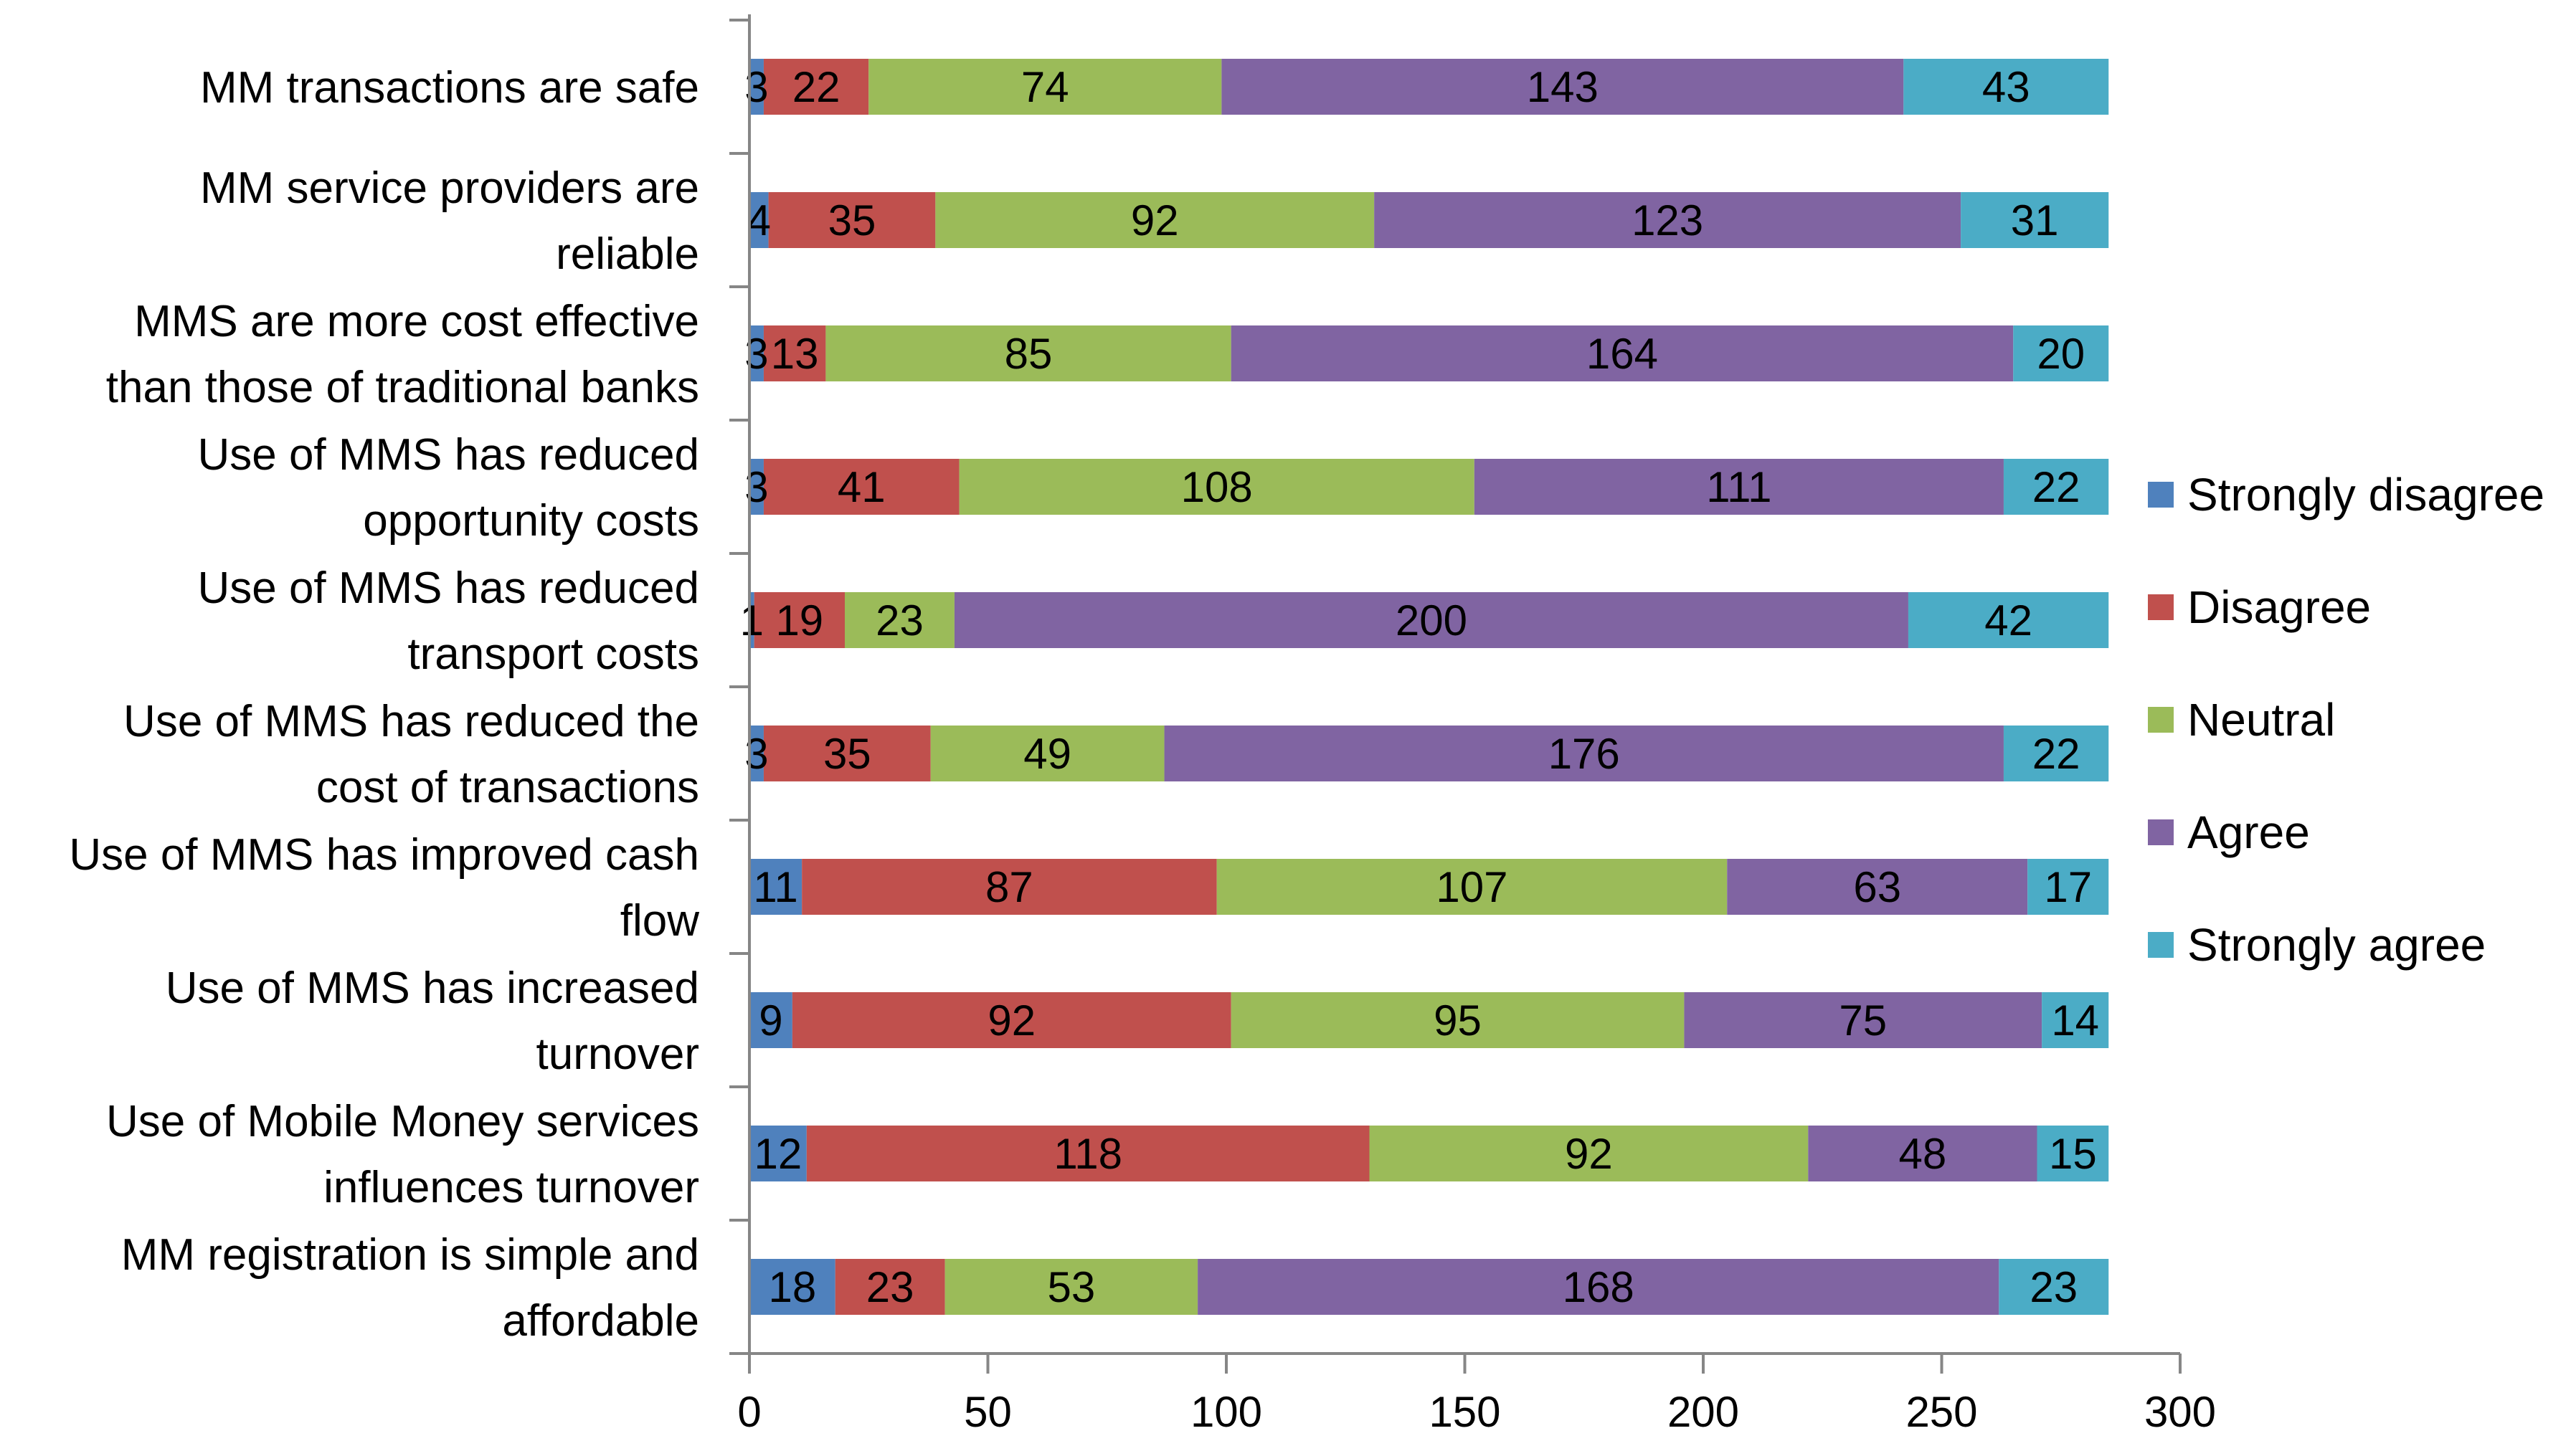 Image resolution: width=2576 pixels, height=1446 pixels. I want to click on category-label: Use of MMS has reduced the, so click(411, 721).